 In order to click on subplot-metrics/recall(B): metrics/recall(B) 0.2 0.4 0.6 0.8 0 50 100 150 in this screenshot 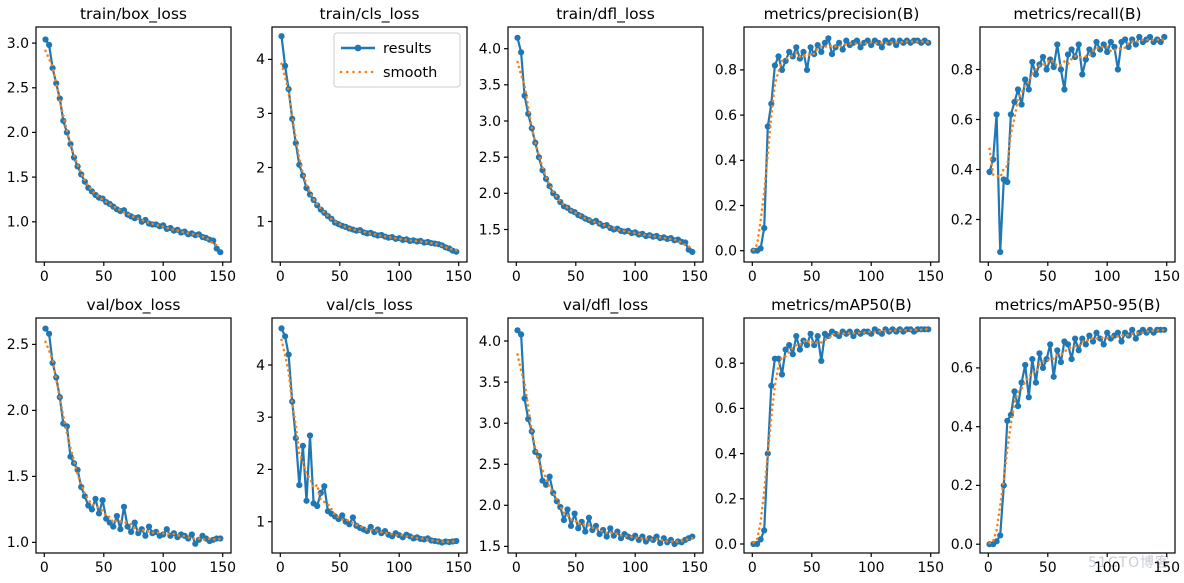, I will do `click(1064, 146)`.